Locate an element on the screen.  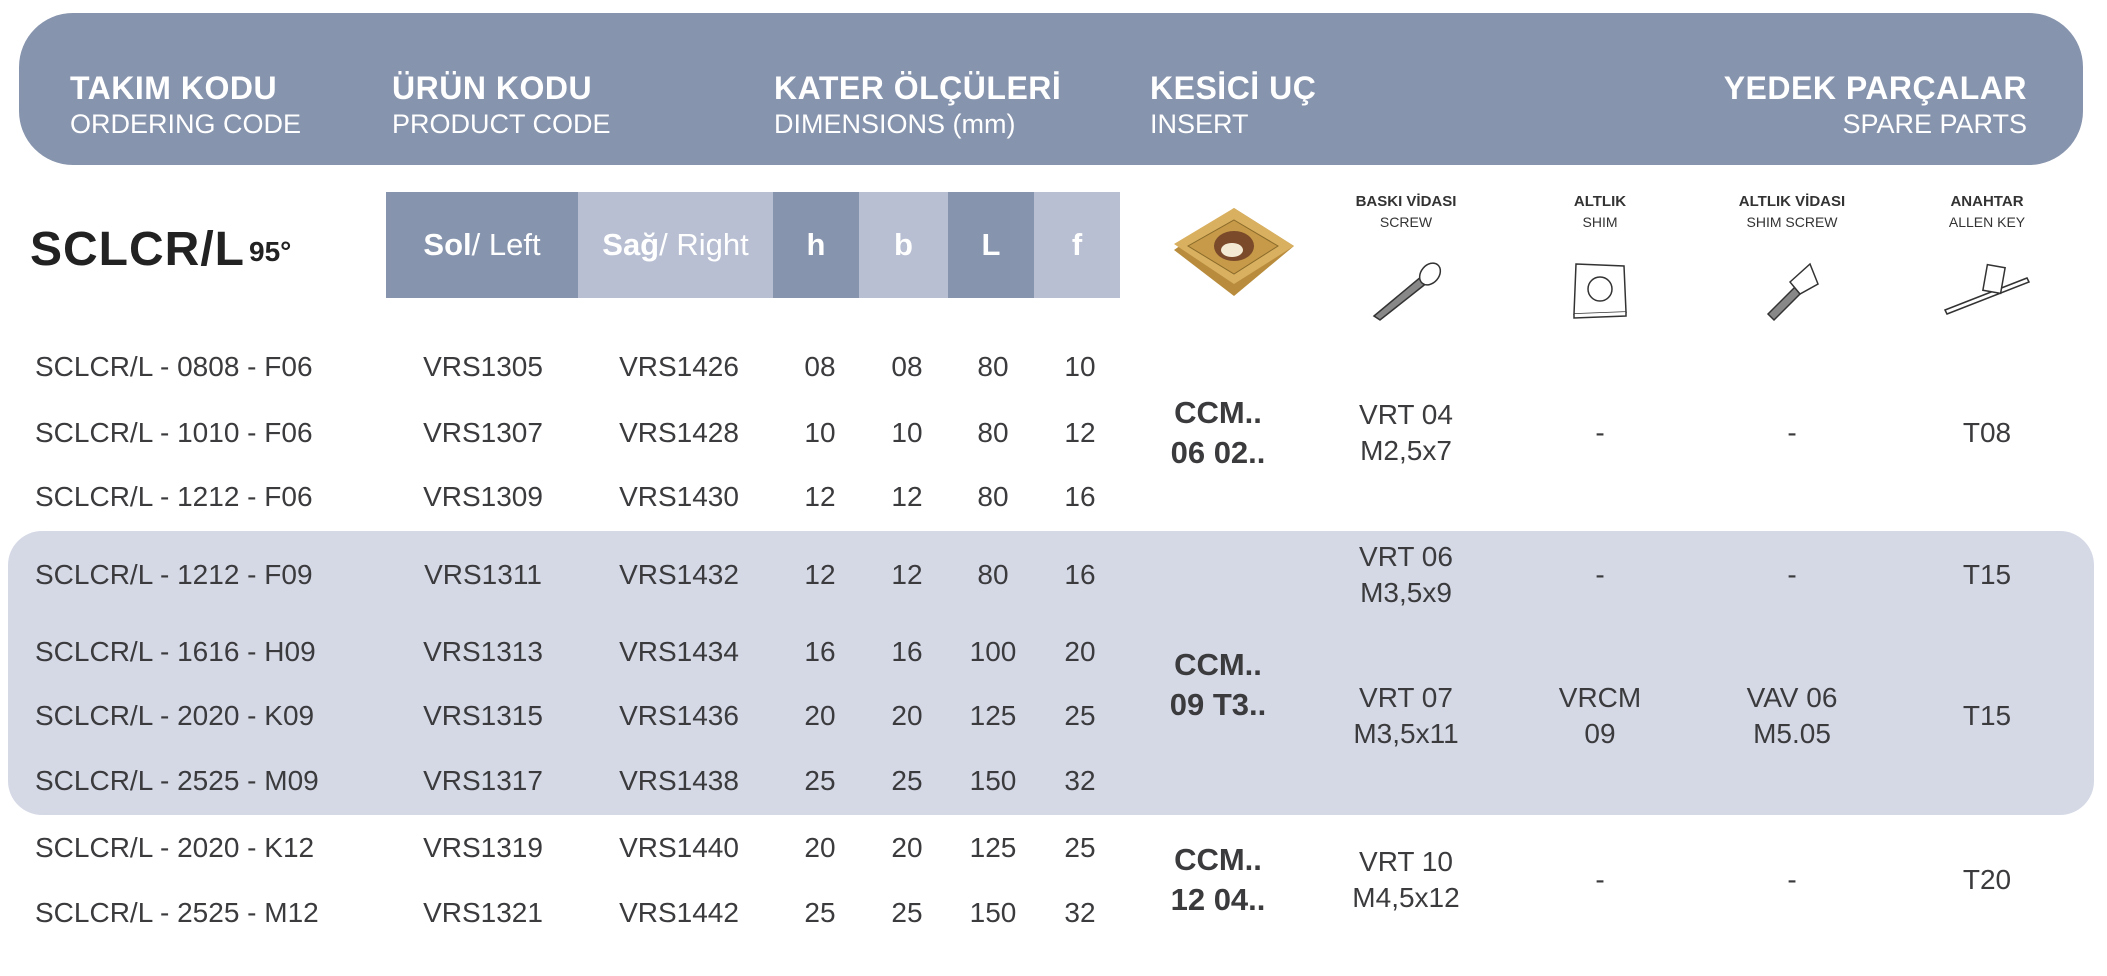
screw-icon is located at coordinates (1406, 292).